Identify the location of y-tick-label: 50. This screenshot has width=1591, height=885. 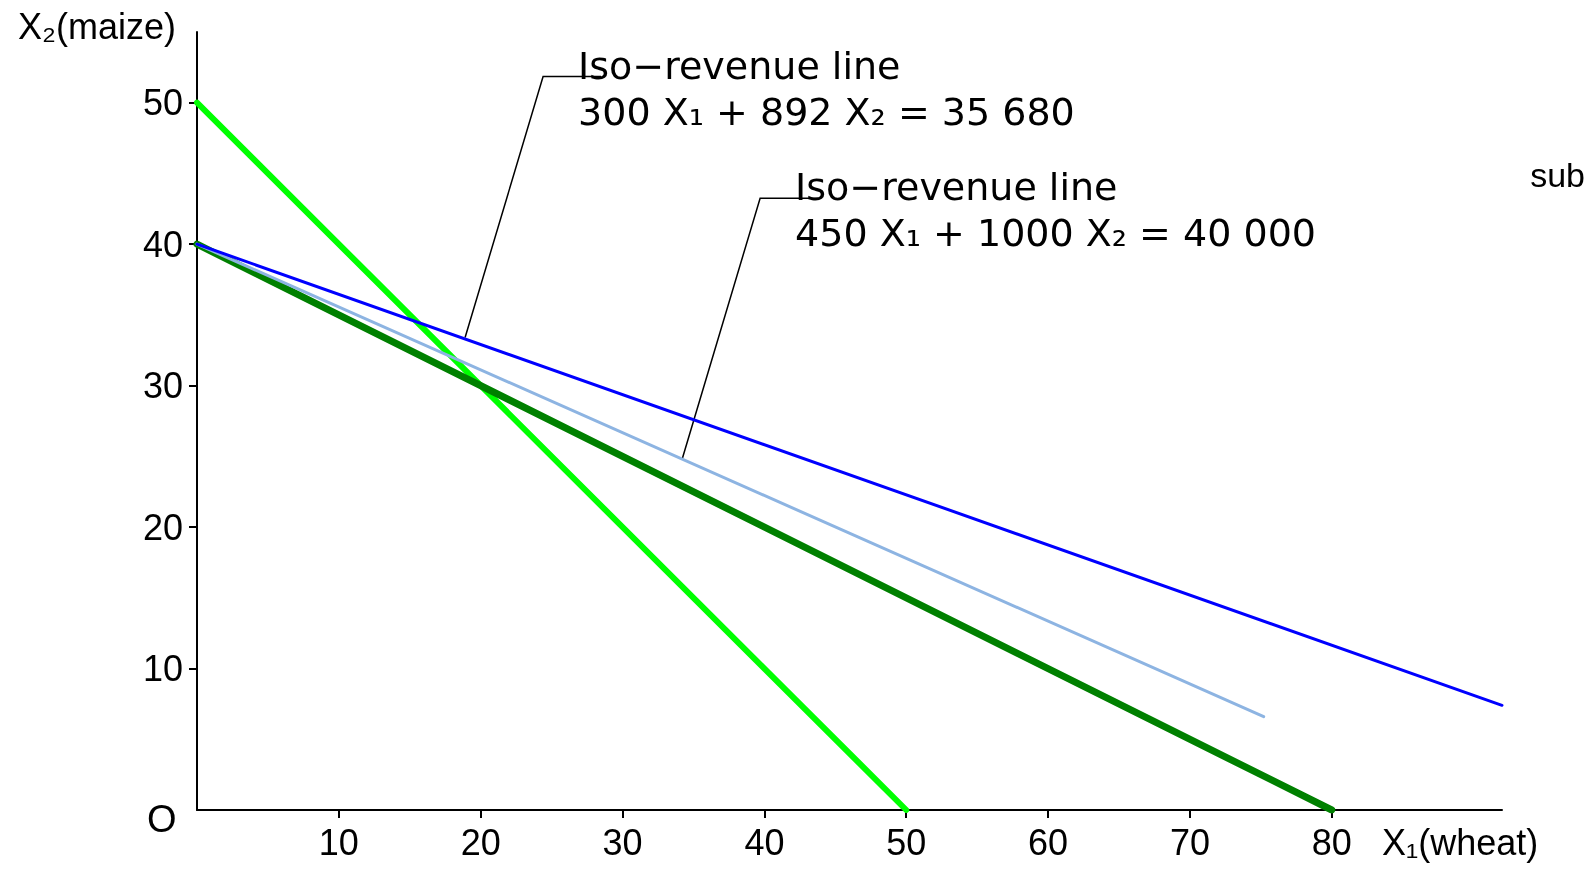
(162, 103).